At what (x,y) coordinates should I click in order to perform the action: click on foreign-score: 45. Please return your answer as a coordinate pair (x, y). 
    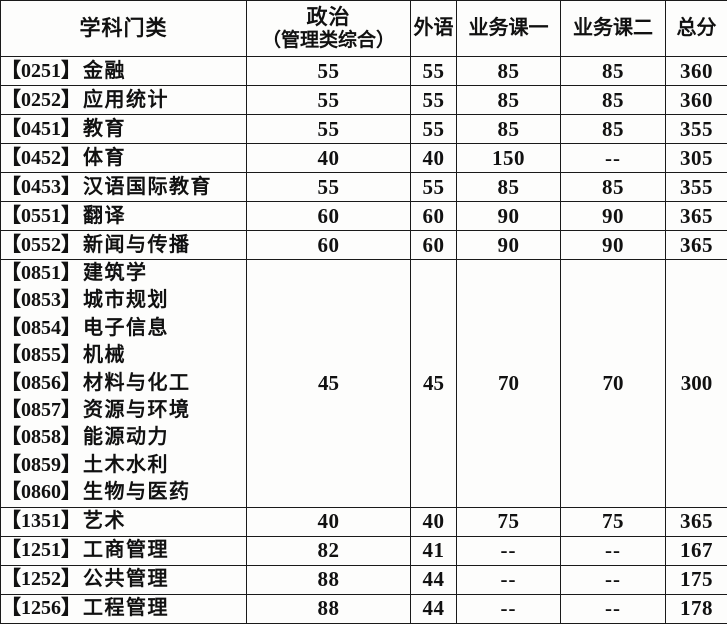
    Looking at the image, I should click on (434, 384).